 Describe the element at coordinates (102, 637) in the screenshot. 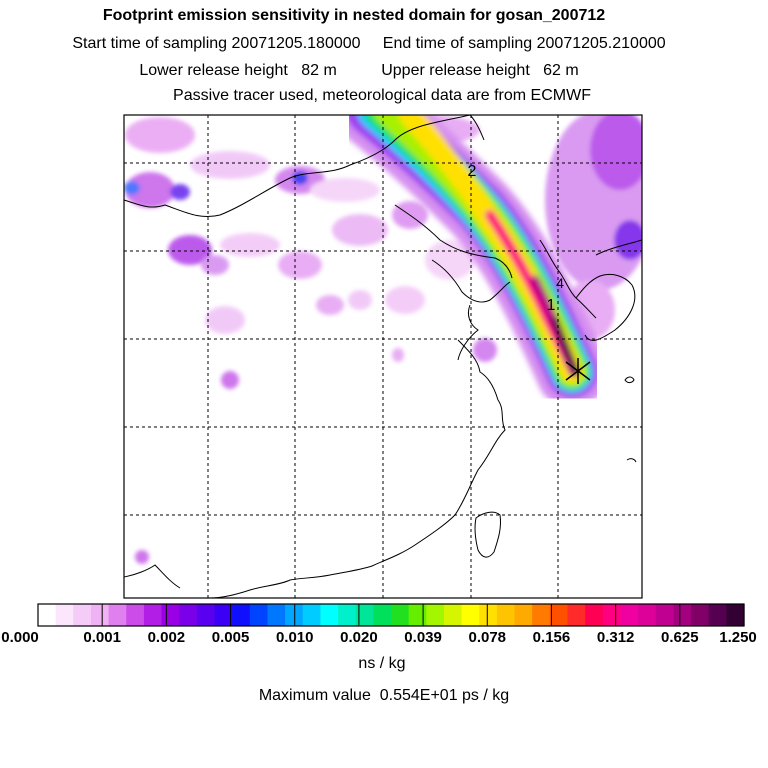

I see `colorbar-tick-label: 0.001` at that location.